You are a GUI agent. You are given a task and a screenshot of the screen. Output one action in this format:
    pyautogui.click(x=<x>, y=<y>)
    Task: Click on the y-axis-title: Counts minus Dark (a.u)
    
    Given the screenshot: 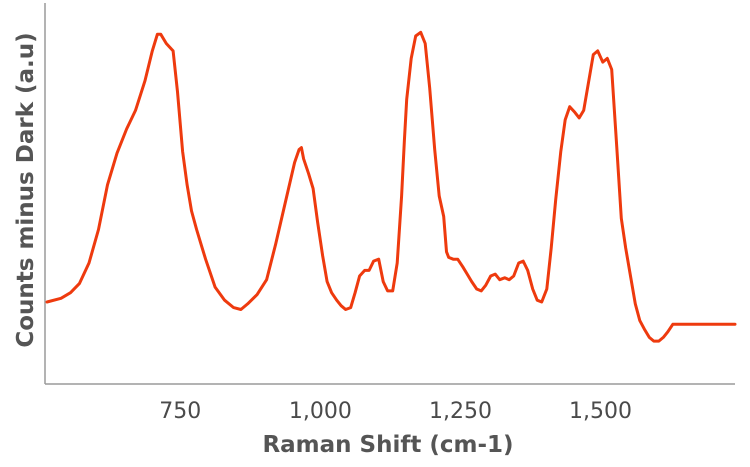 What is the action you would take?
    pyautogui.click(x=26, y=189)
    